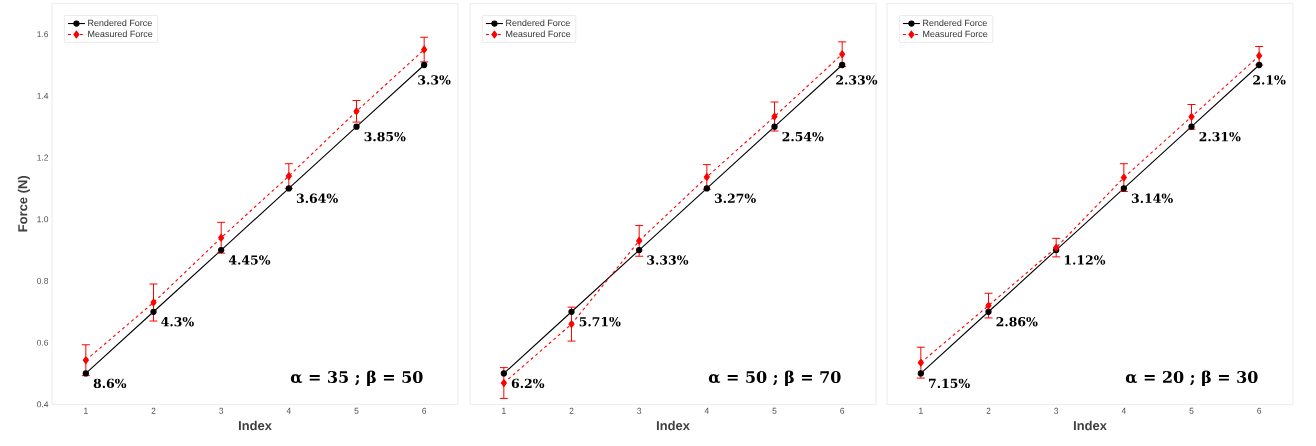  I want to click on annotation: 2.1%, so click(1269, 80).